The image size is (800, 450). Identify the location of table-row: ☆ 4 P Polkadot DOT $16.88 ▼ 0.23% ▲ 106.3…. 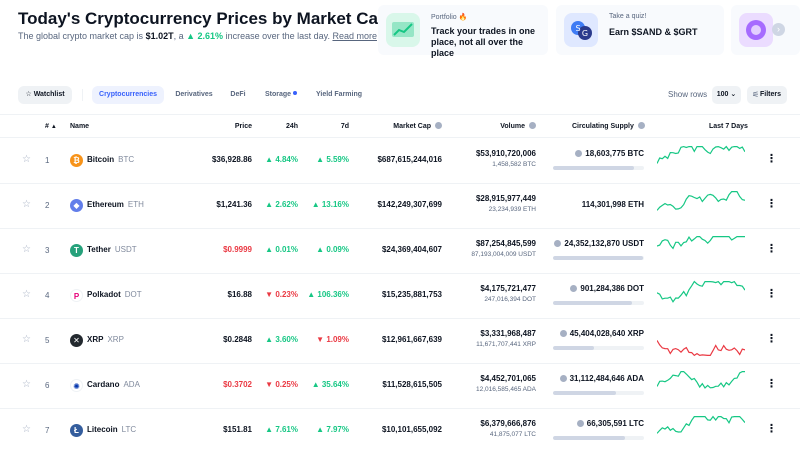
(400, 296).